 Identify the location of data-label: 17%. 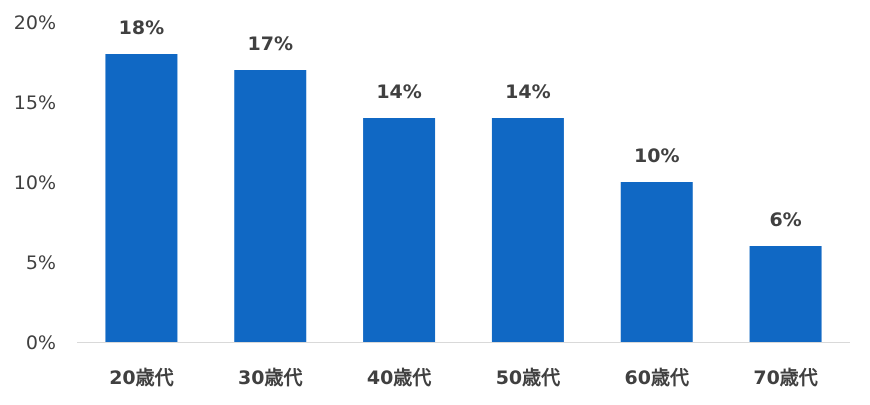
(270, 44).